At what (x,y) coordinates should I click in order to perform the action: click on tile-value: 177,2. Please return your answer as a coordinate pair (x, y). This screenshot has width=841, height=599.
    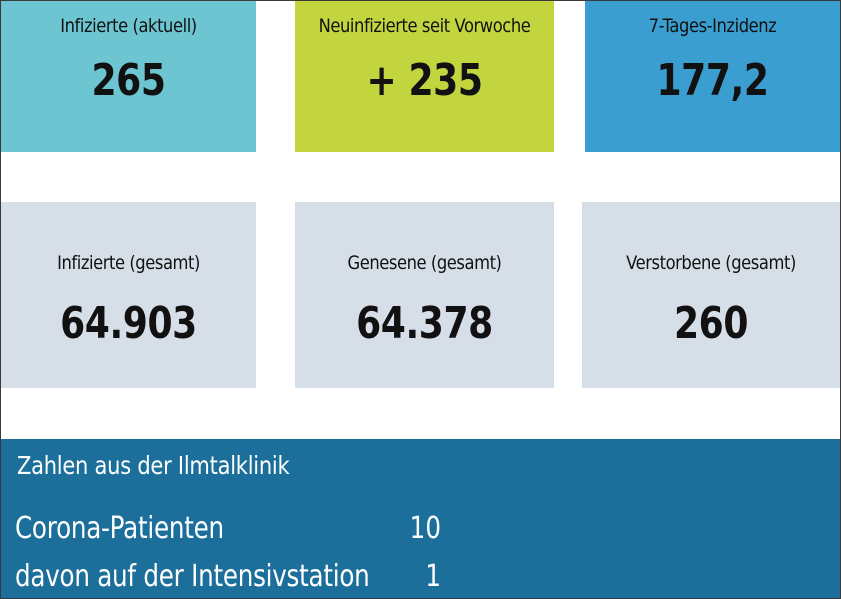
    Looking at the image, I should click on (712, 80).